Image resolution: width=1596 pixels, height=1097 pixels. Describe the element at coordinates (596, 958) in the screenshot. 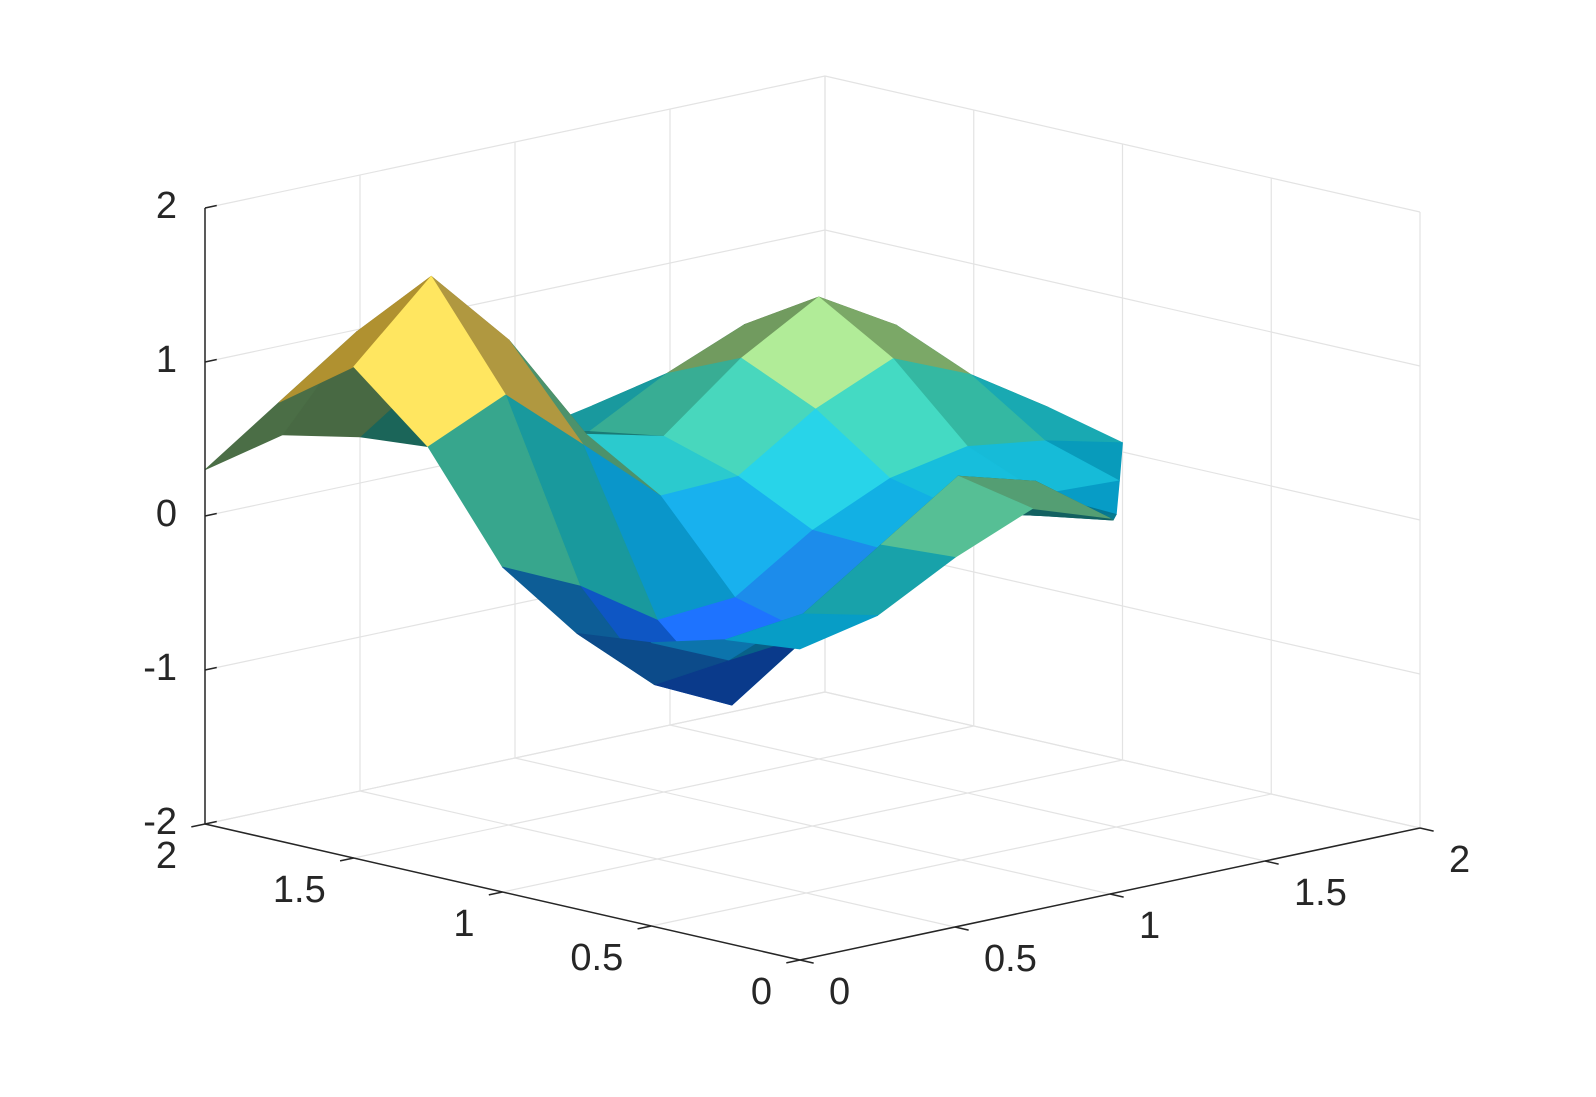

I see `y-tick-label: 0.5` at that location.